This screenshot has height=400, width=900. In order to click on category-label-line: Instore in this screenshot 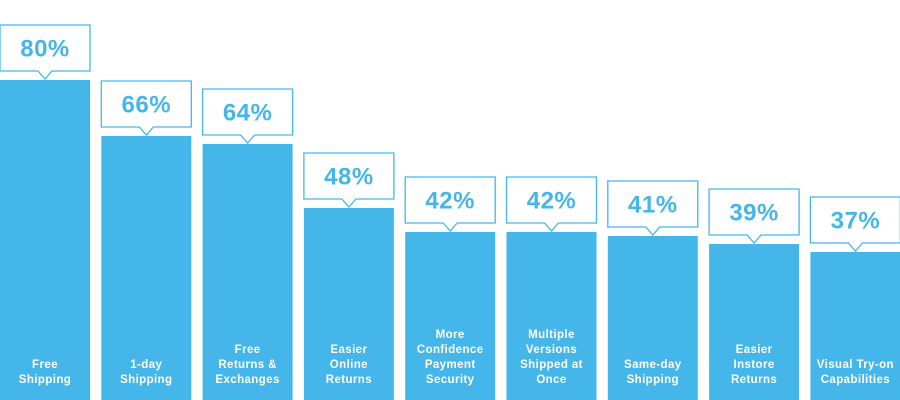, I will do `click(754, 365)`.